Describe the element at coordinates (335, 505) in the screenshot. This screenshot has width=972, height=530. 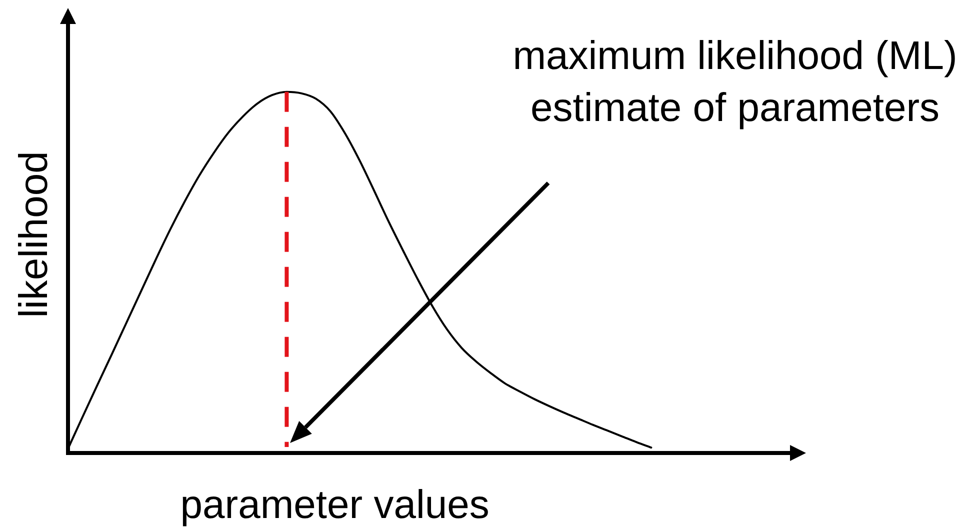
I see `x-axis-title: parameter values` at that location.